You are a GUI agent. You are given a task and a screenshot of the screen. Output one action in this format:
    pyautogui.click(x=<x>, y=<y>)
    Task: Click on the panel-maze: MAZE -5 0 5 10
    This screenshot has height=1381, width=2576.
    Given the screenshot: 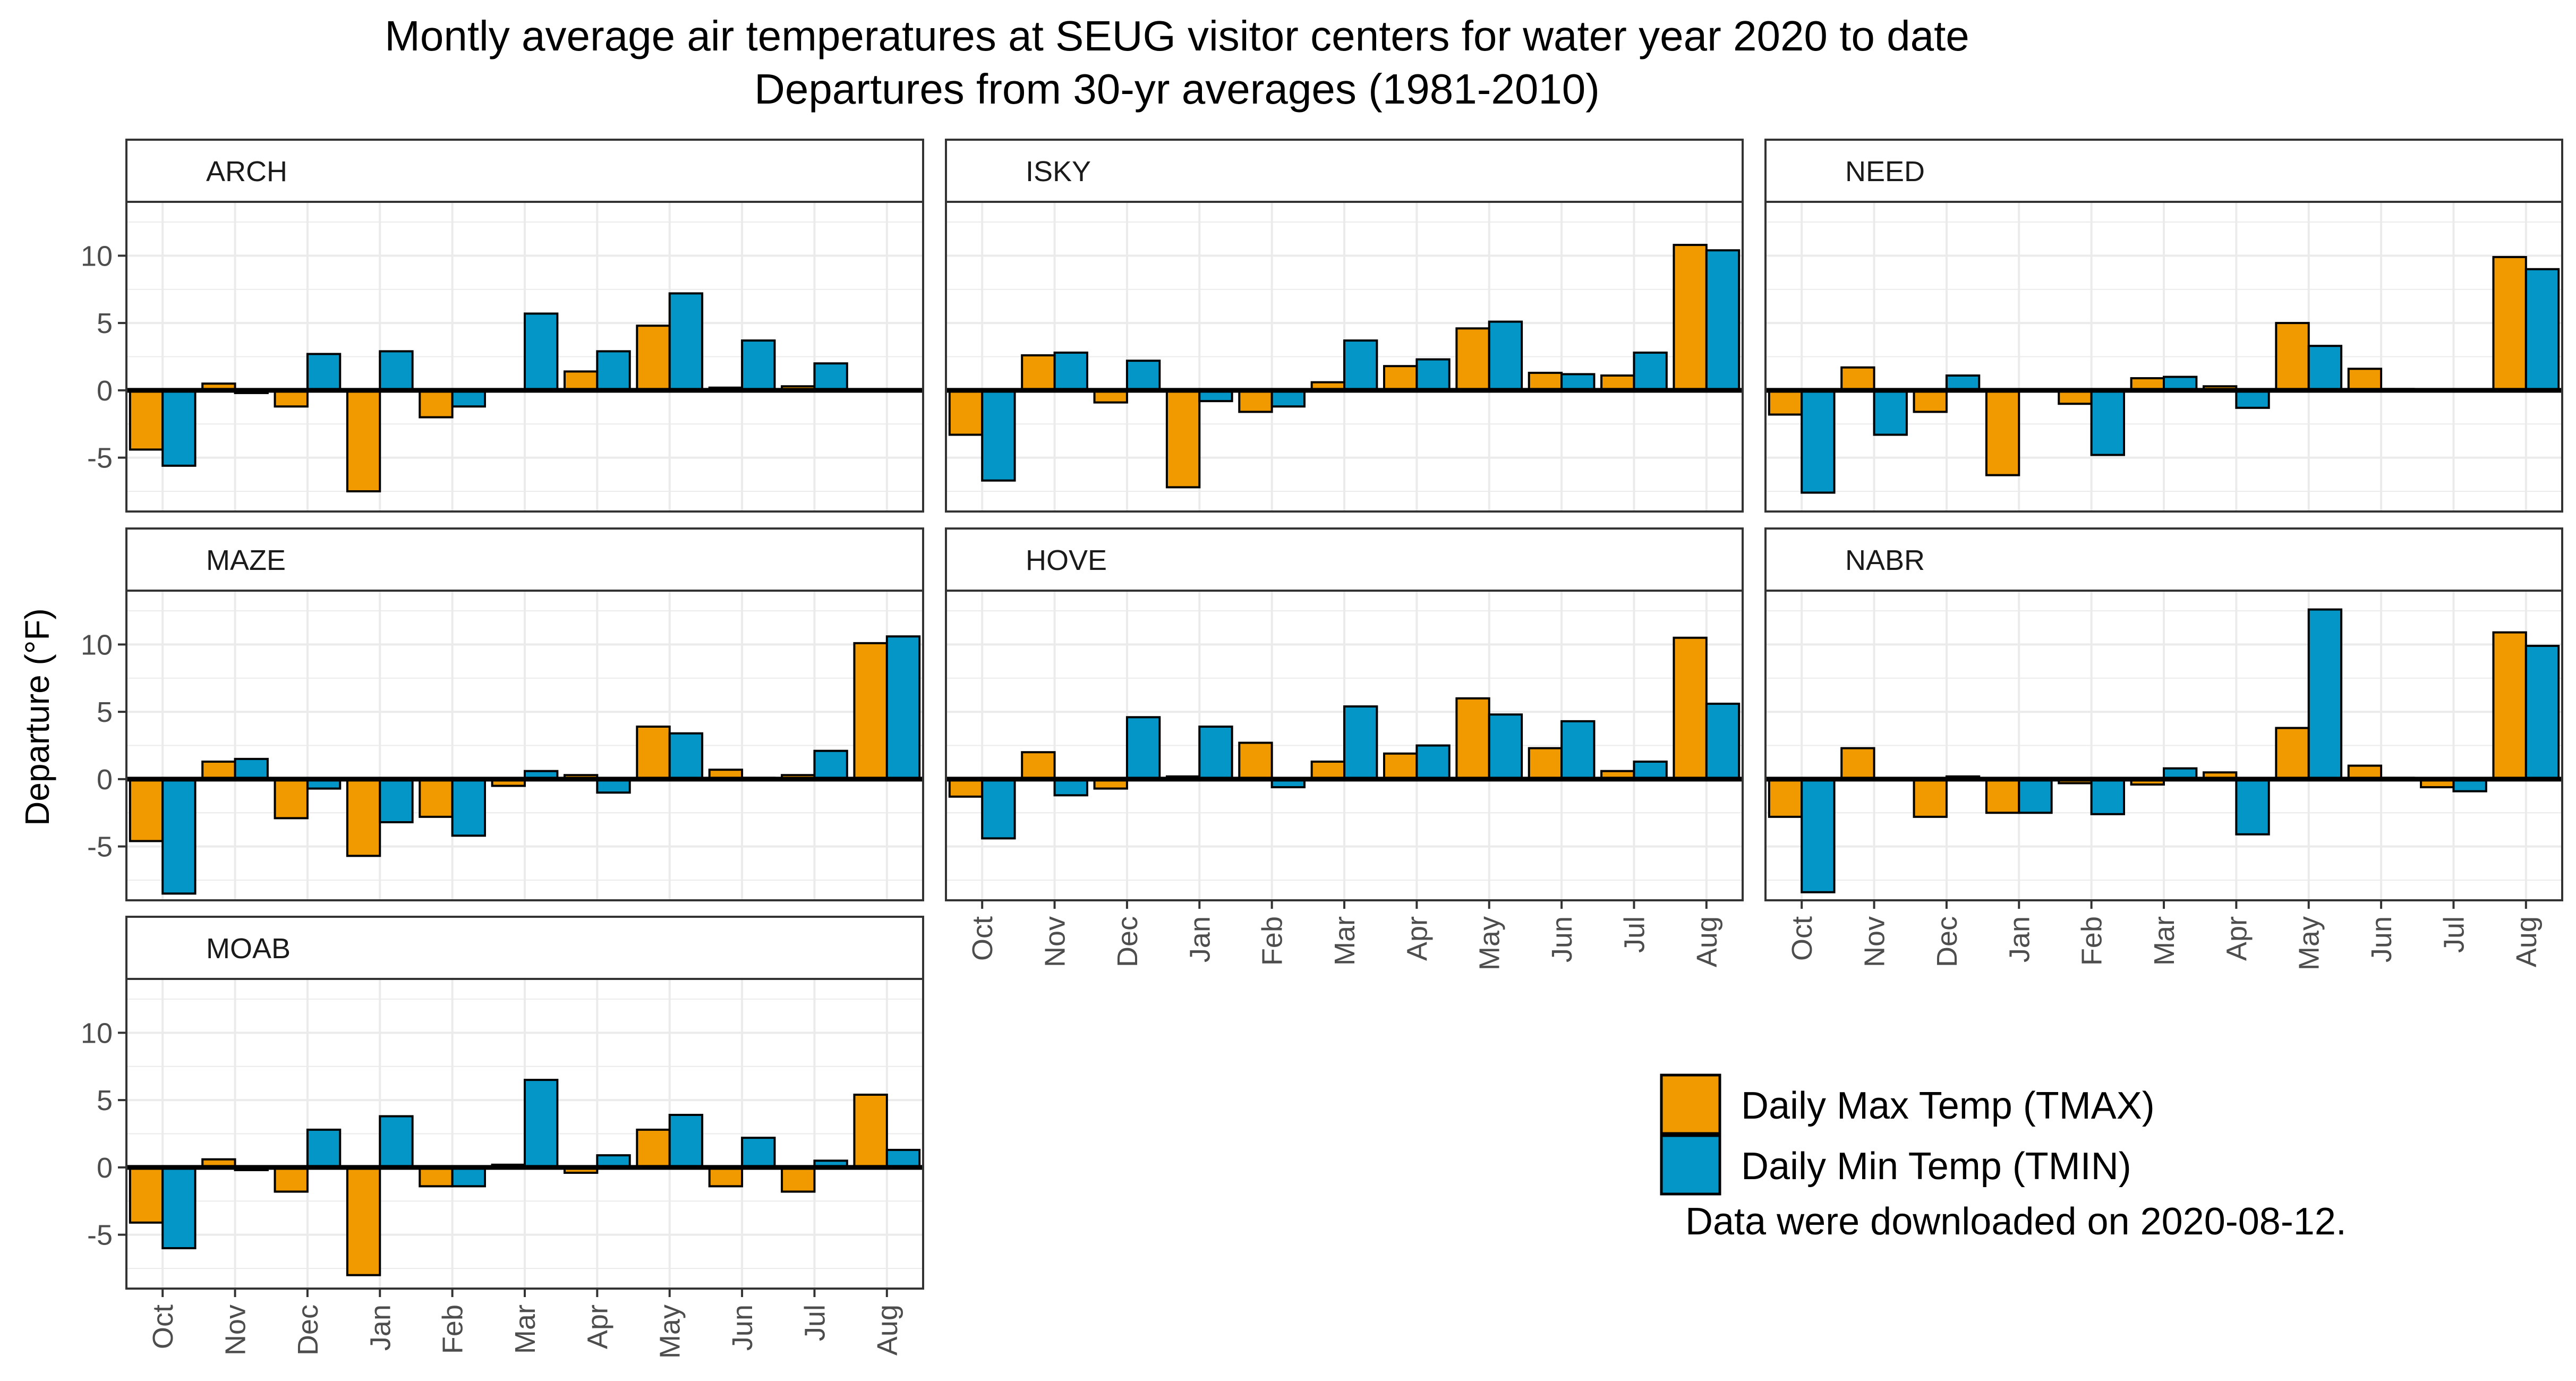 What is the action you would take?
    pyautogui.click(x=503, y=714)
    